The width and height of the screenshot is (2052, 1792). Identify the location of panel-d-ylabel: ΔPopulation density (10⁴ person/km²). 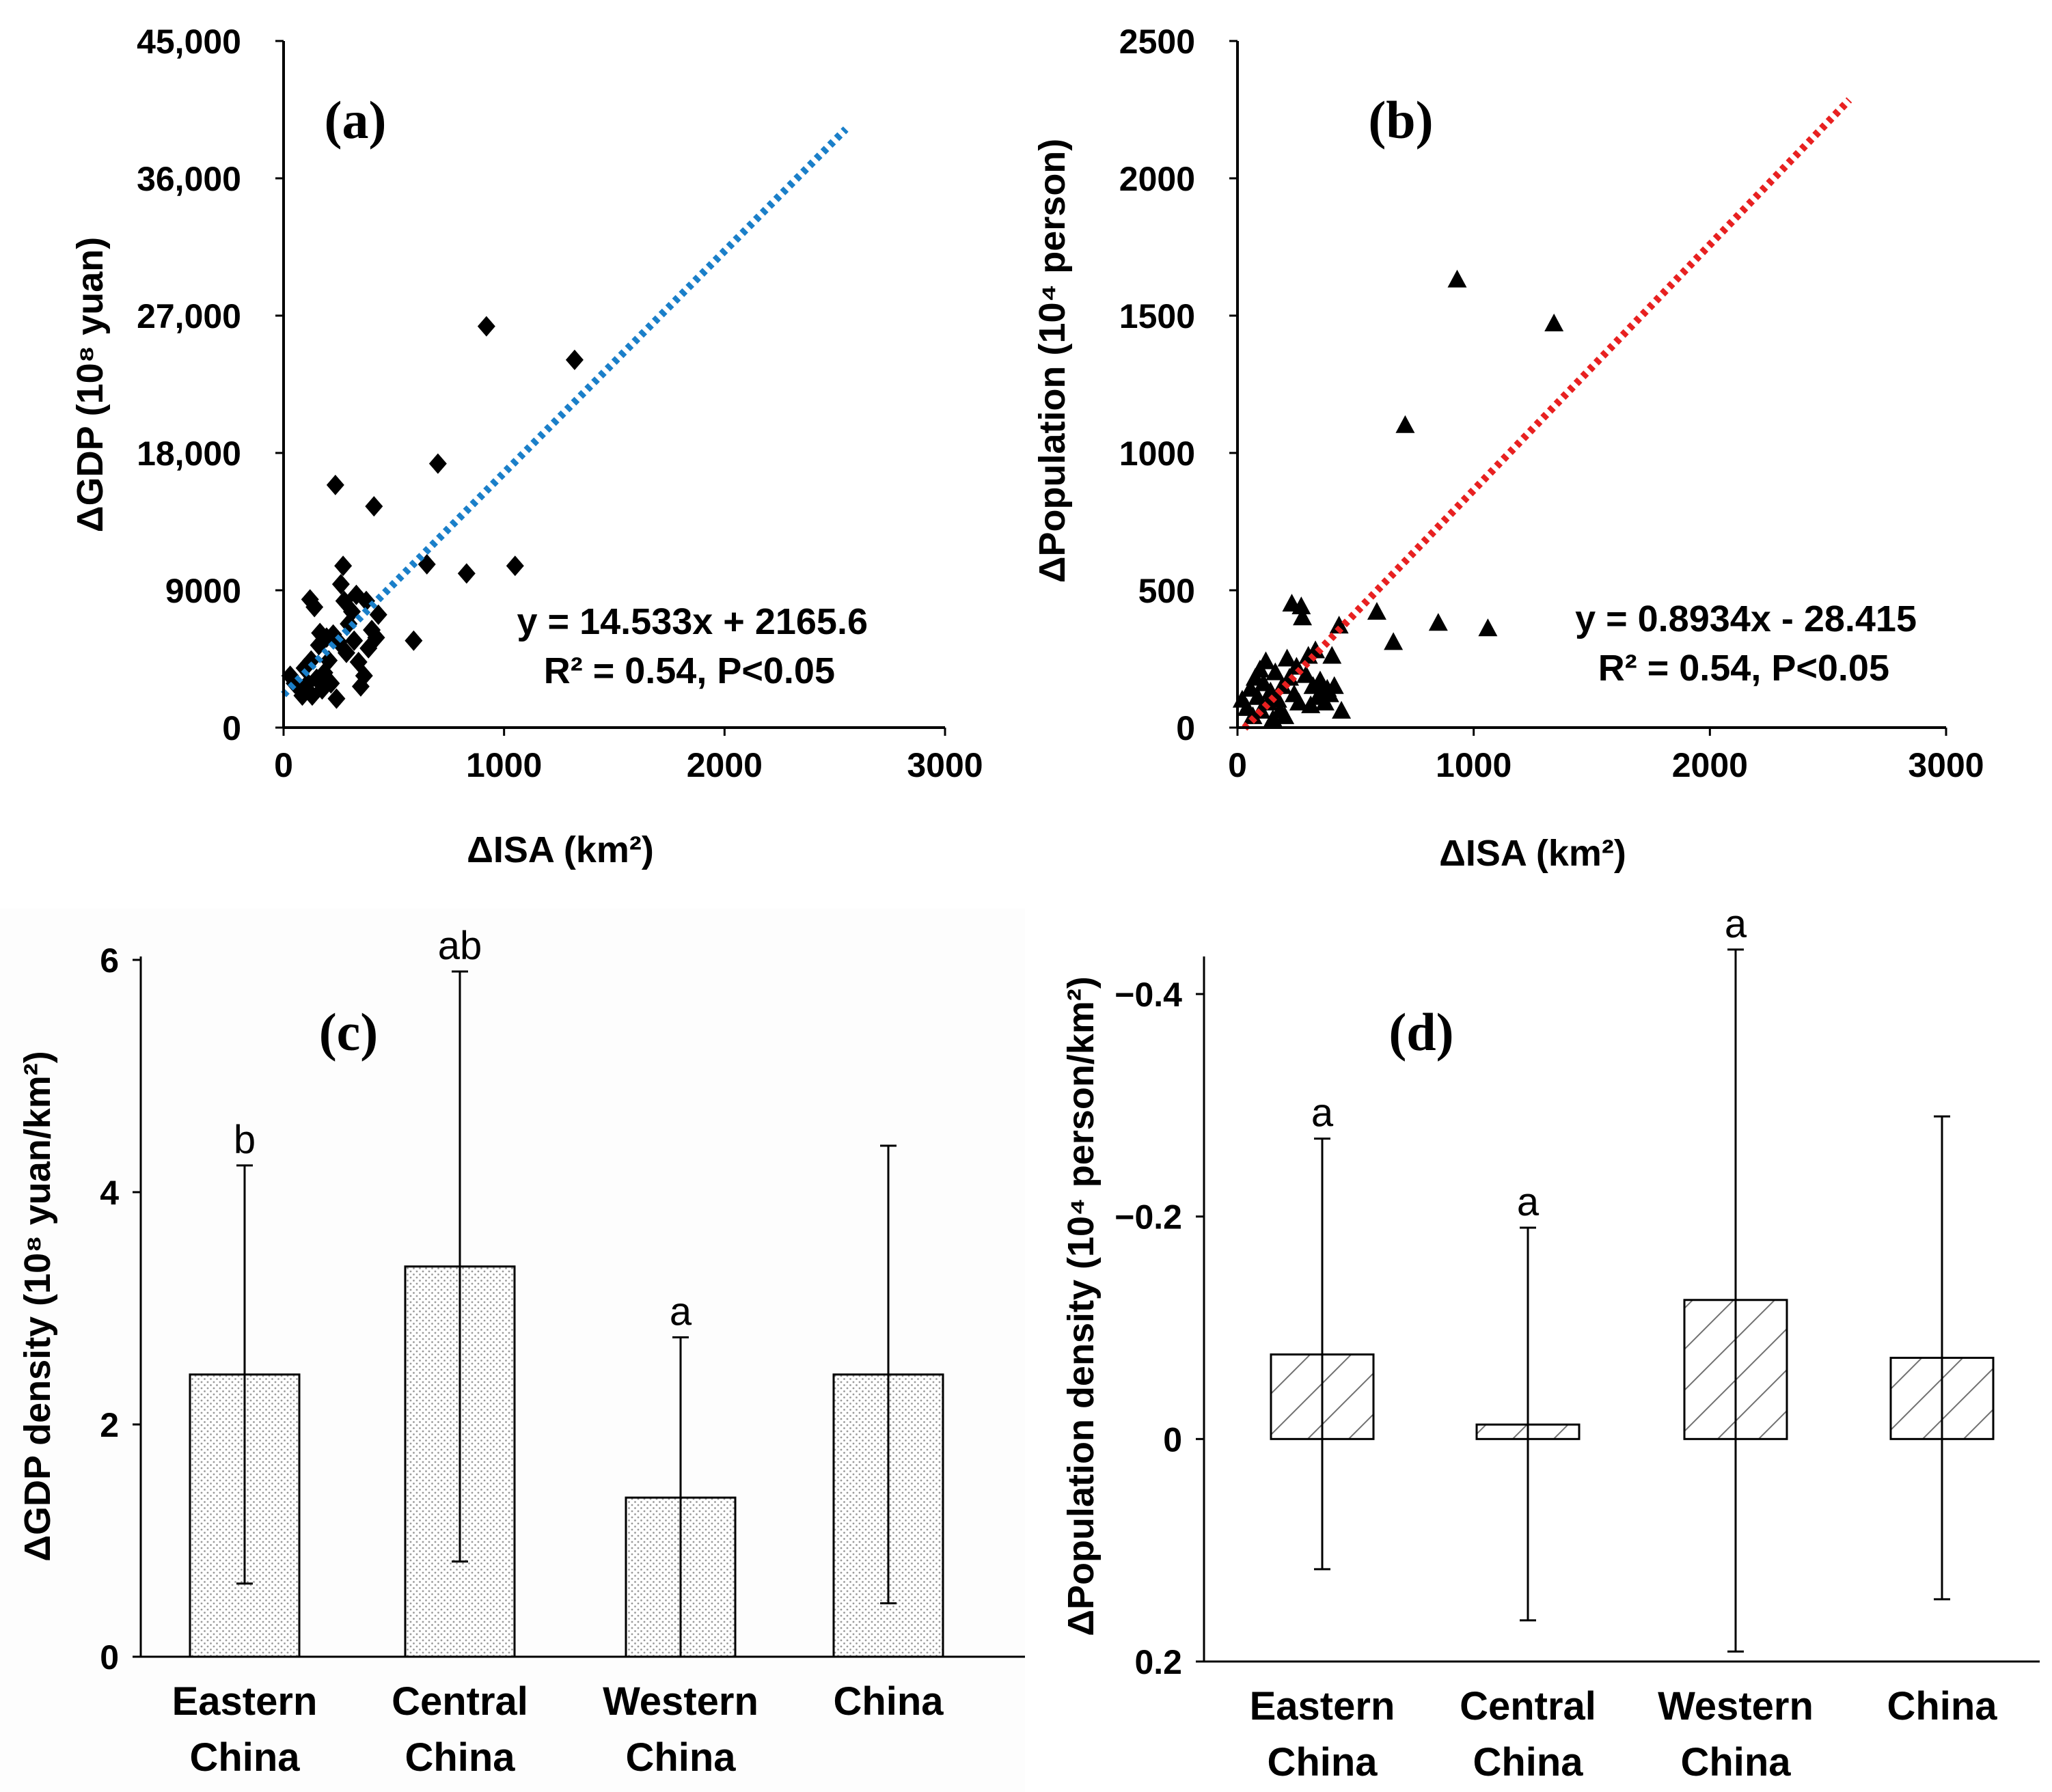
(1081, 1306).